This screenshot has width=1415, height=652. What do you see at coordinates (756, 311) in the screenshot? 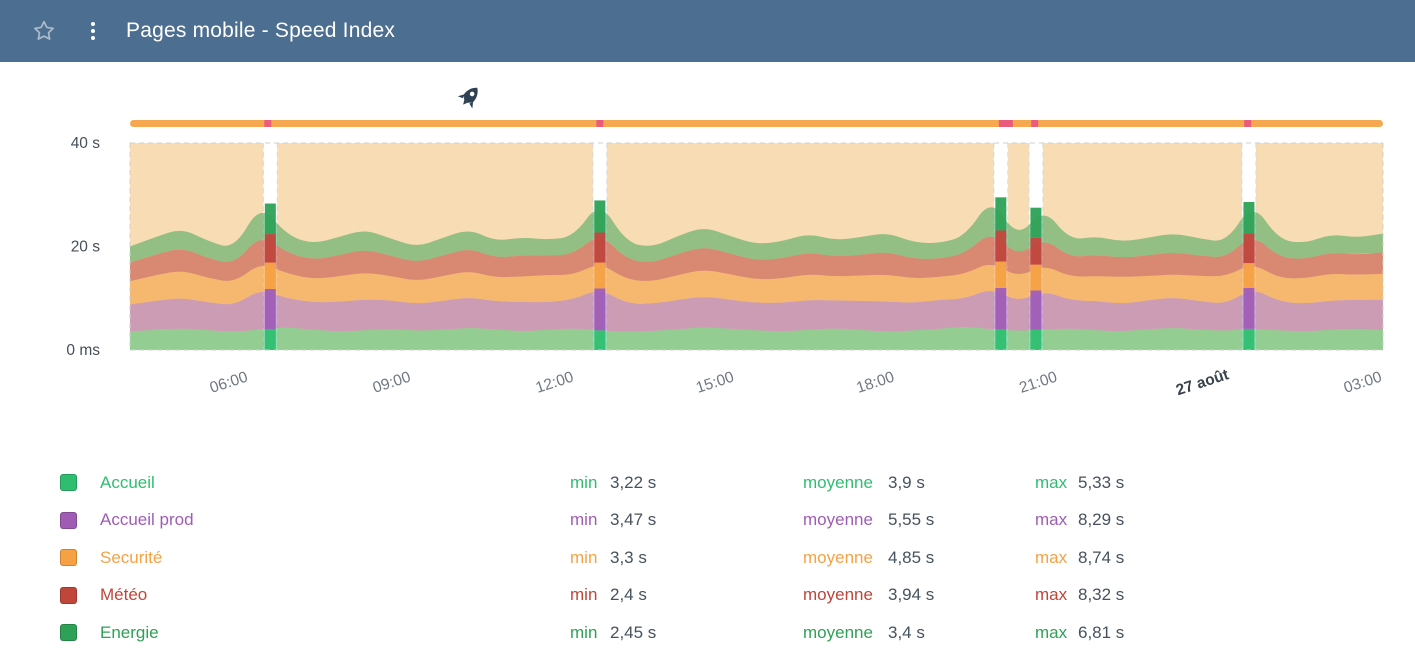
I see `area-series-accueil-prod` at bounding box center [756, 311].